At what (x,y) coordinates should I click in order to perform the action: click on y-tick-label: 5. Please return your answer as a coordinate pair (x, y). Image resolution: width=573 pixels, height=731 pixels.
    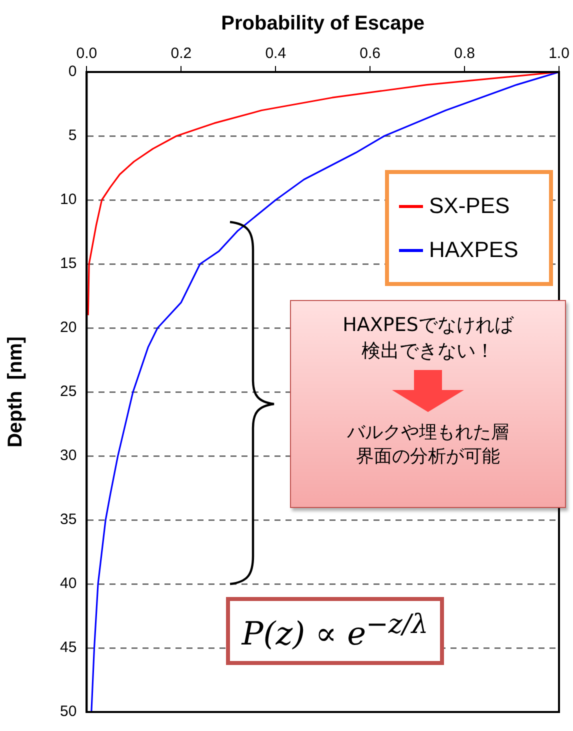
    Looking at the image, I should click on (72, 135).